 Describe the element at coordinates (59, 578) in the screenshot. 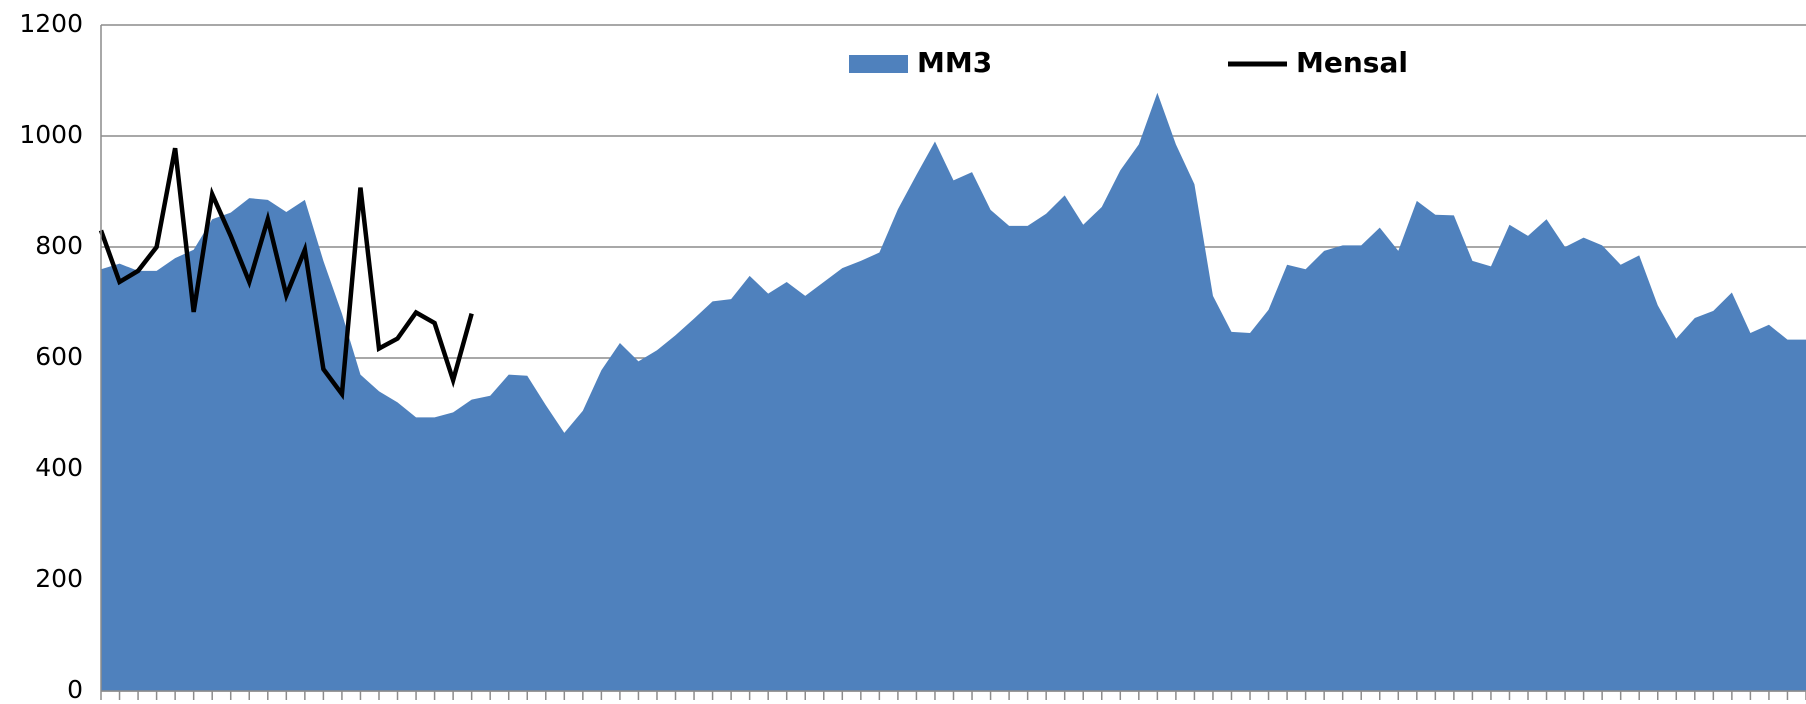

I see `y-tick-label: 200` at that location.